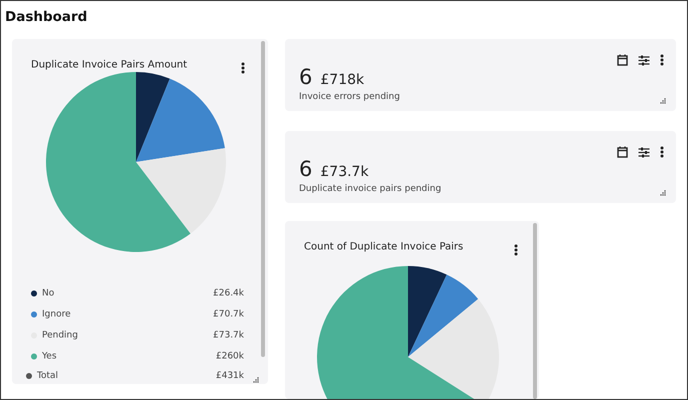  I want to click on text: £73.7k, so click(344, 172).